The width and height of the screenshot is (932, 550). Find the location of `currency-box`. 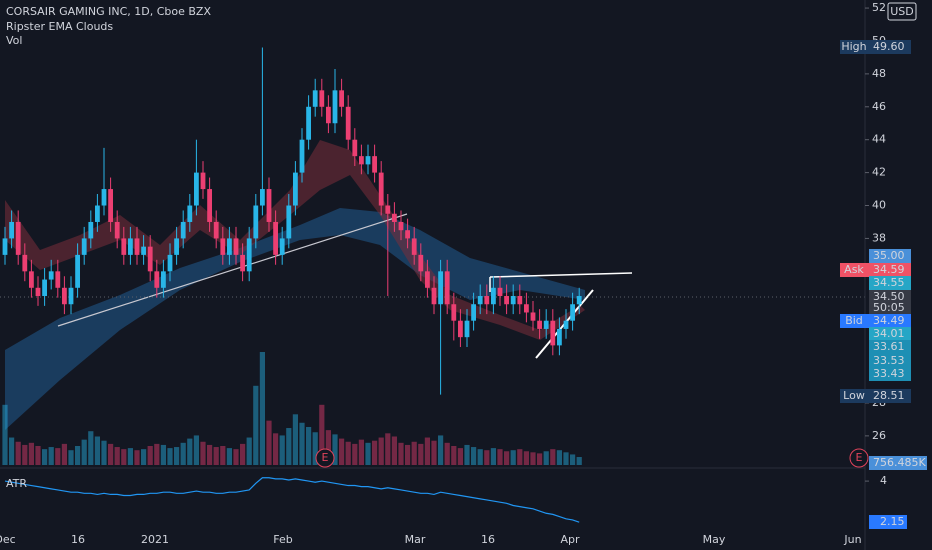

currency-box is located at coordinates (902, 11).